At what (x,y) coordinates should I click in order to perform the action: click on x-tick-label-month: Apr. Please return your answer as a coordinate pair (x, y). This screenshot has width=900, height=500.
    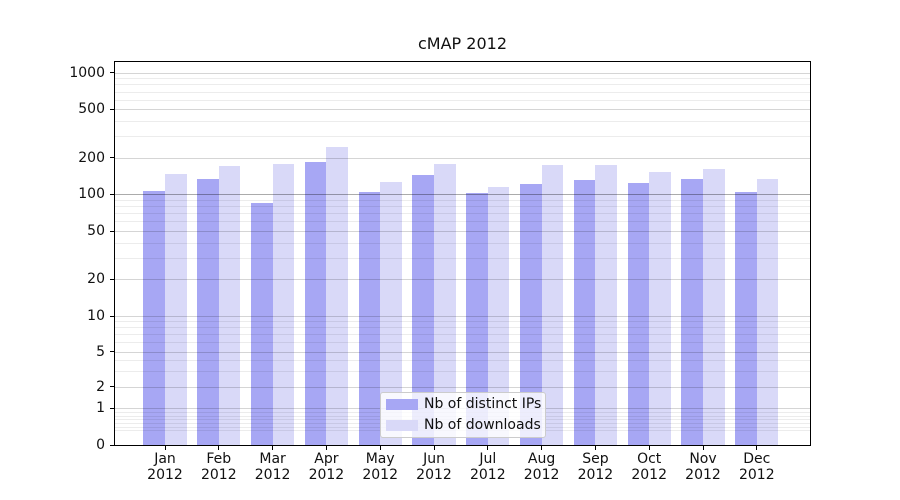
    Looking at the image, I should click on (326, 459).